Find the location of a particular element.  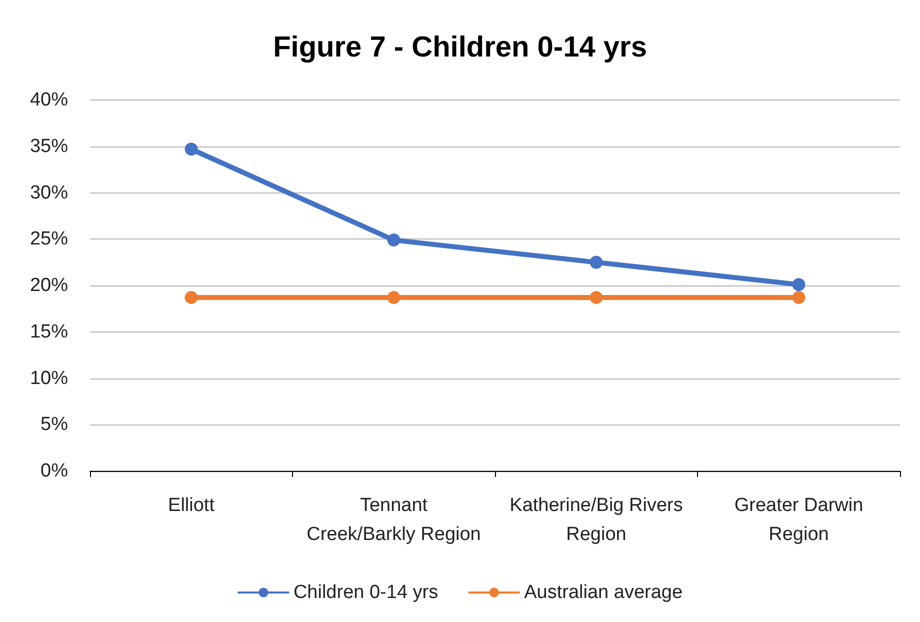

x-tick-label: Katherine/Big Rivers Region is located at coordinates (596, 520).